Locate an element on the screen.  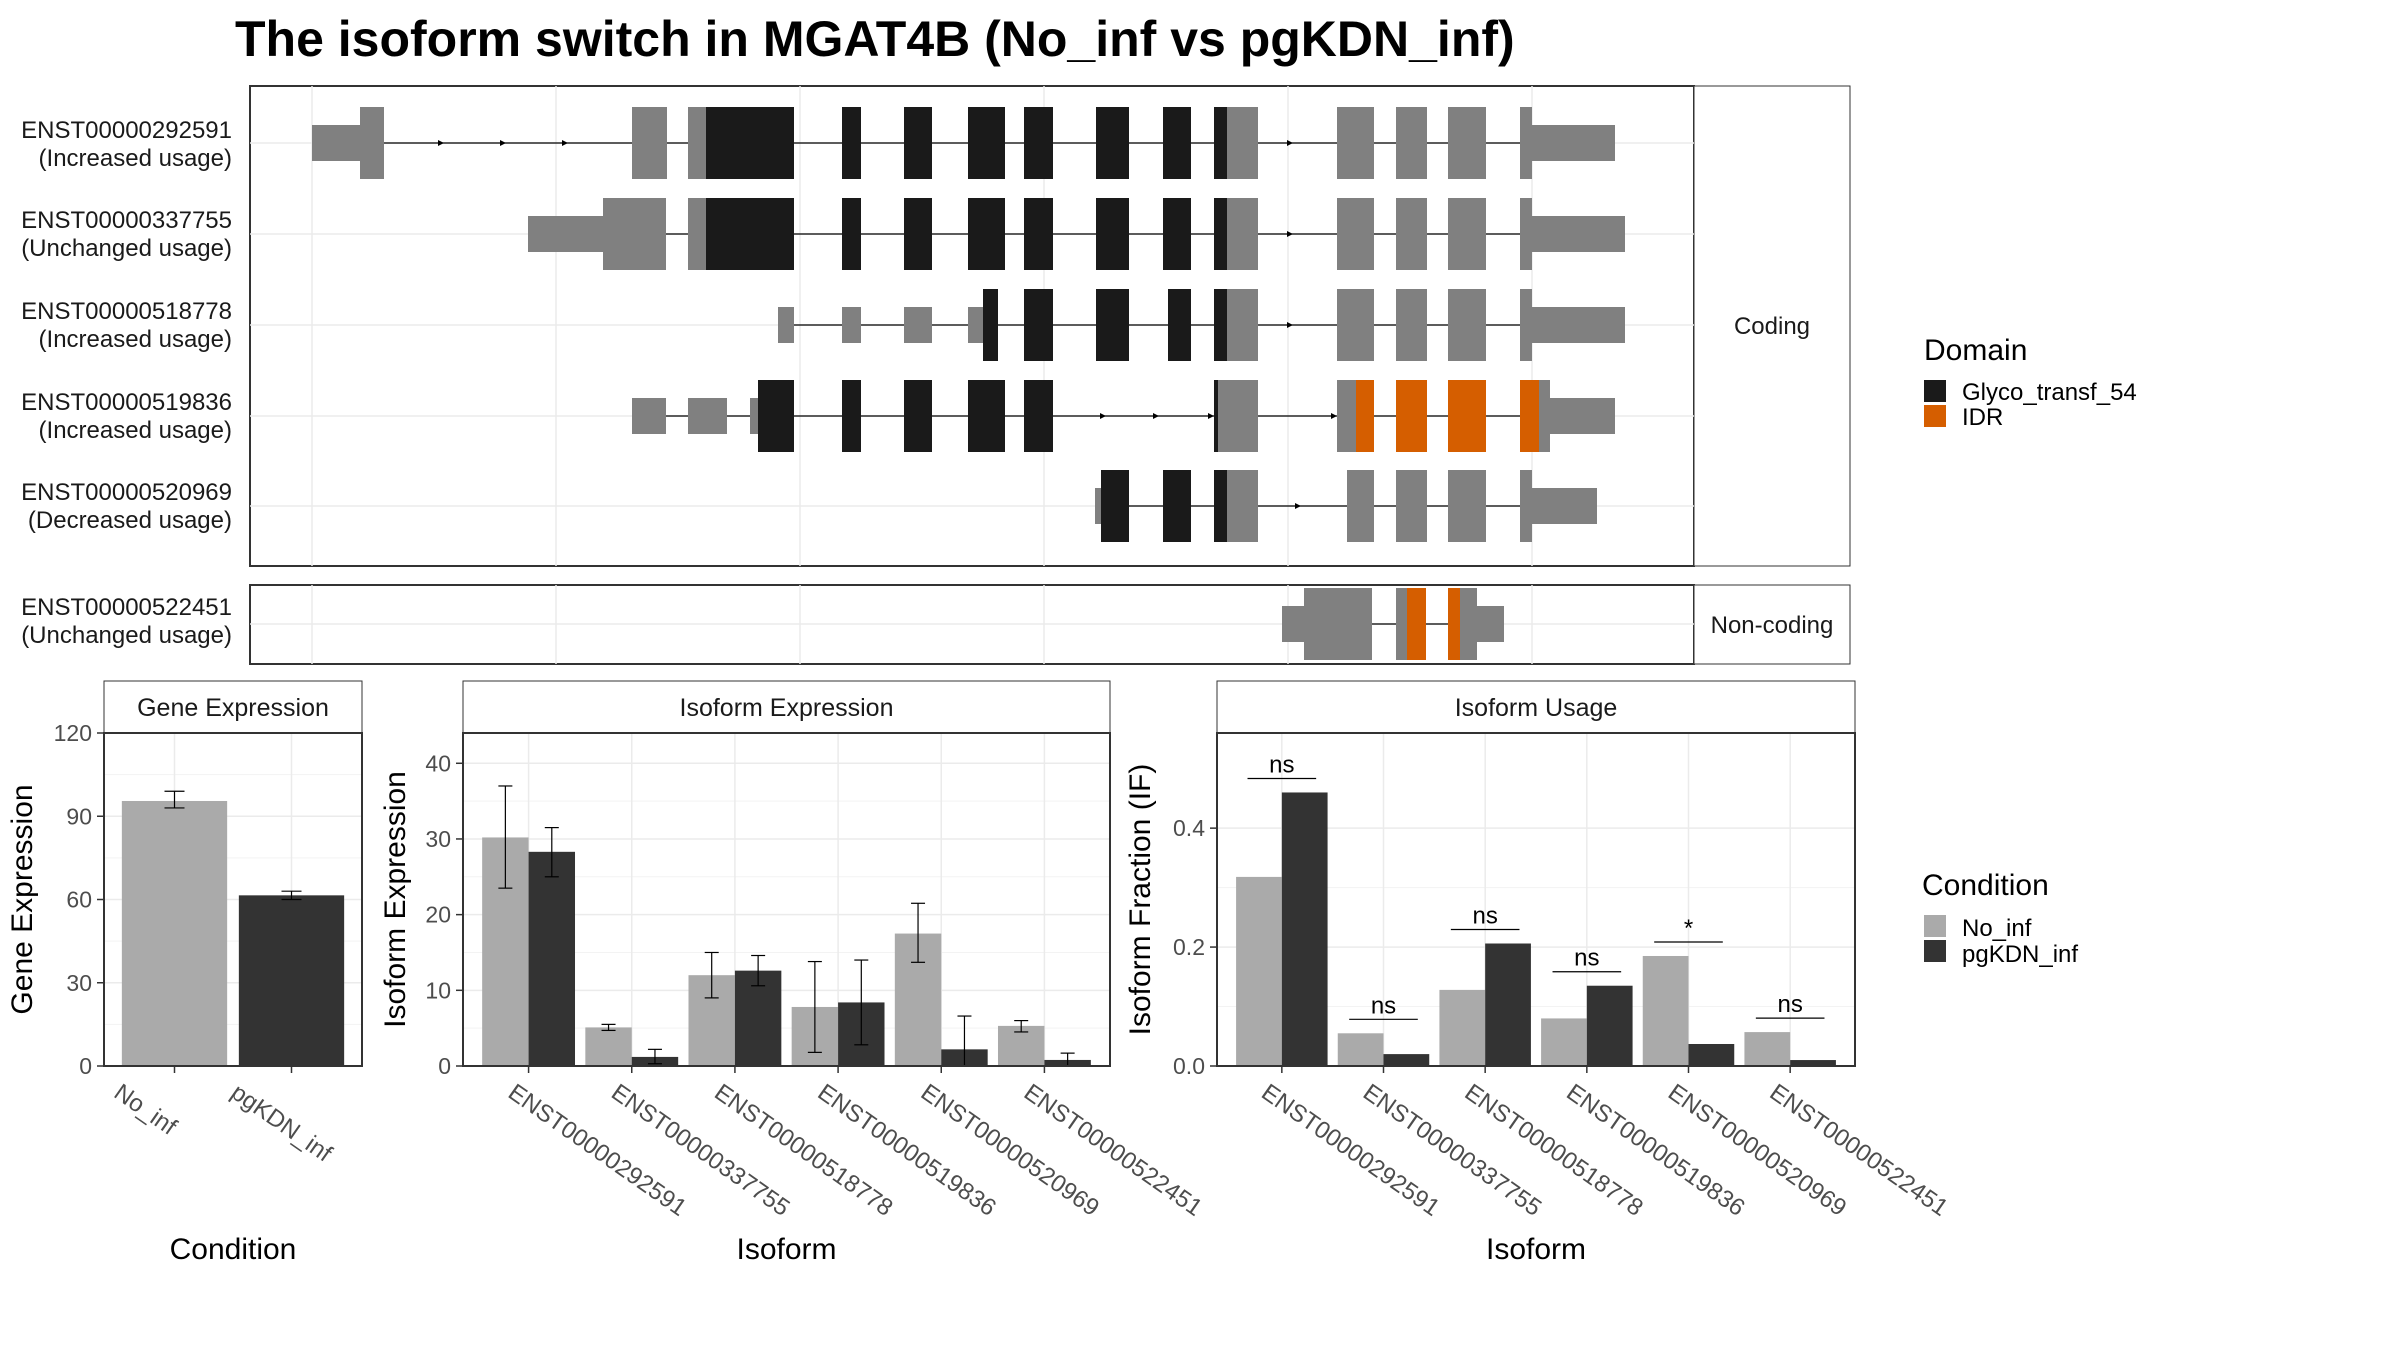
legend-label-idr: IDR is located at coordinates (1982, 417).